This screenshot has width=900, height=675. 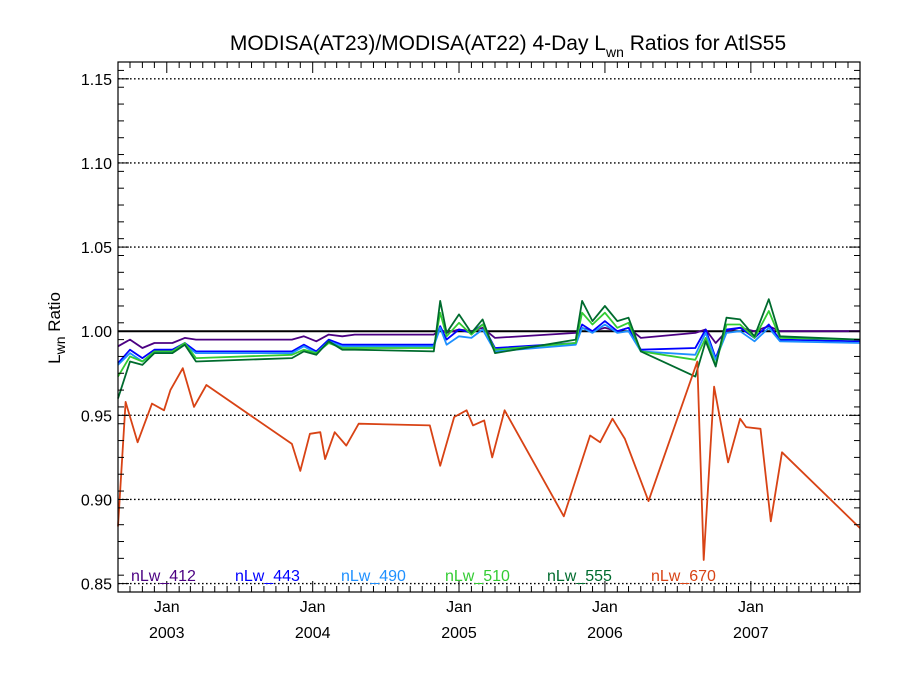 I want to click on y-tick-label: 0.95, so click(x=96, y=416).